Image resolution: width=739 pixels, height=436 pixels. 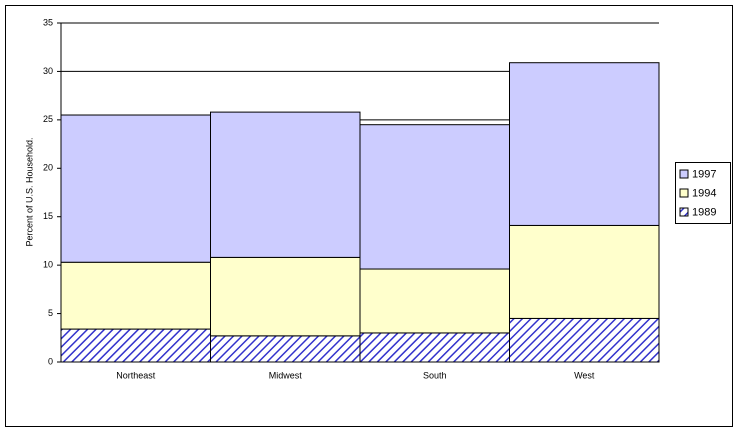 What do you see at coordinates (50, 361) in the screenshot?
I see `y-tick-label: 0` at bounding box center [50, 361].